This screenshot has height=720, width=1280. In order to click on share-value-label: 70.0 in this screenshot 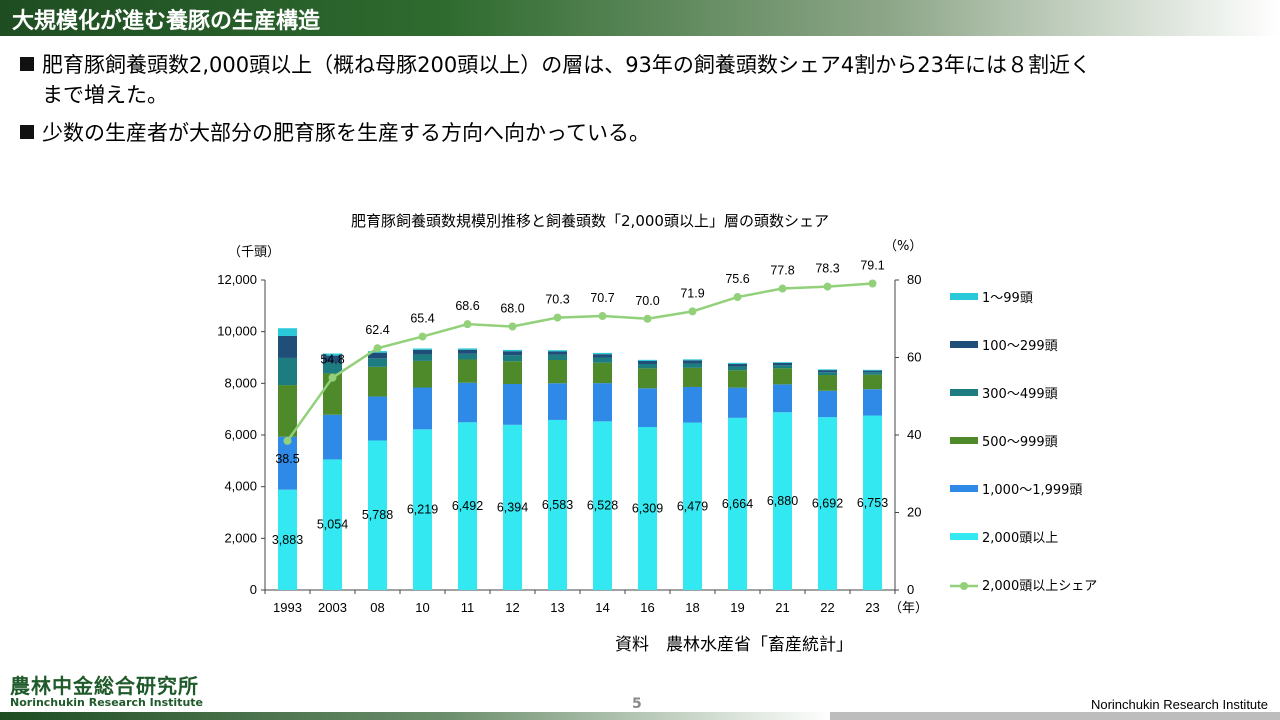, I will do `click(647, 301)`.